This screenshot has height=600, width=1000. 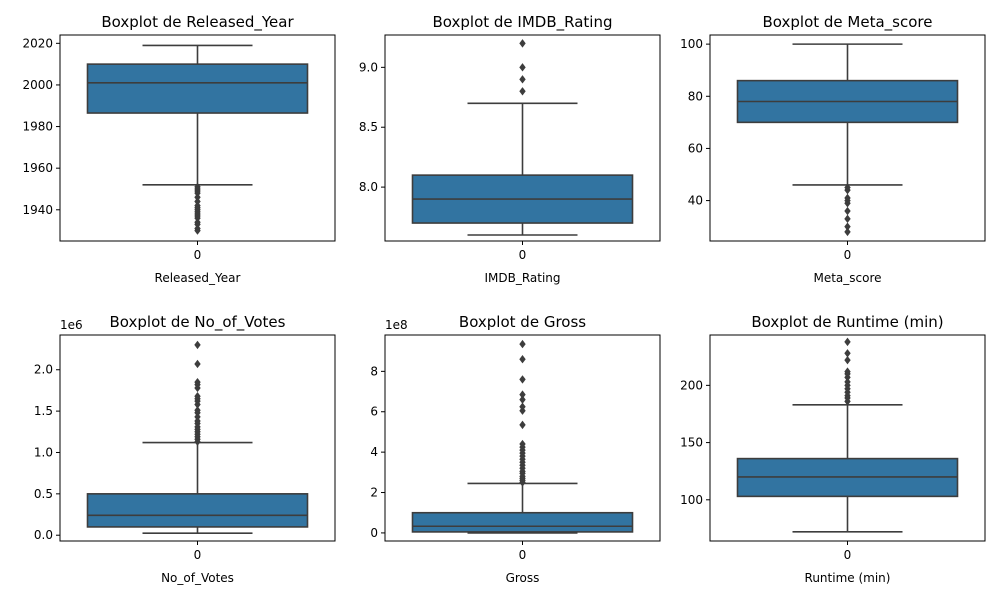 What do you see at coordinates (37, 127) in the screenshot?
I see `y-tick-label: 1980` at bounding box center [37, 127].